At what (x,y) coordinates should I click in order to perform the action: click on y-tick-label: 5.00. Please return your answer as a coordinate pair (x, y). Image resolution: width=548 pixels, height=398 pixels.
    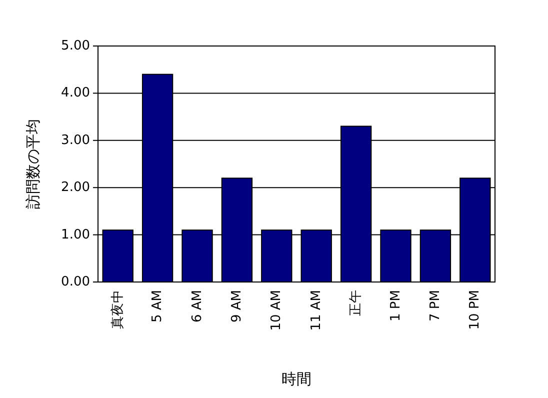
    Looking at the image, I should click on (75, 46).